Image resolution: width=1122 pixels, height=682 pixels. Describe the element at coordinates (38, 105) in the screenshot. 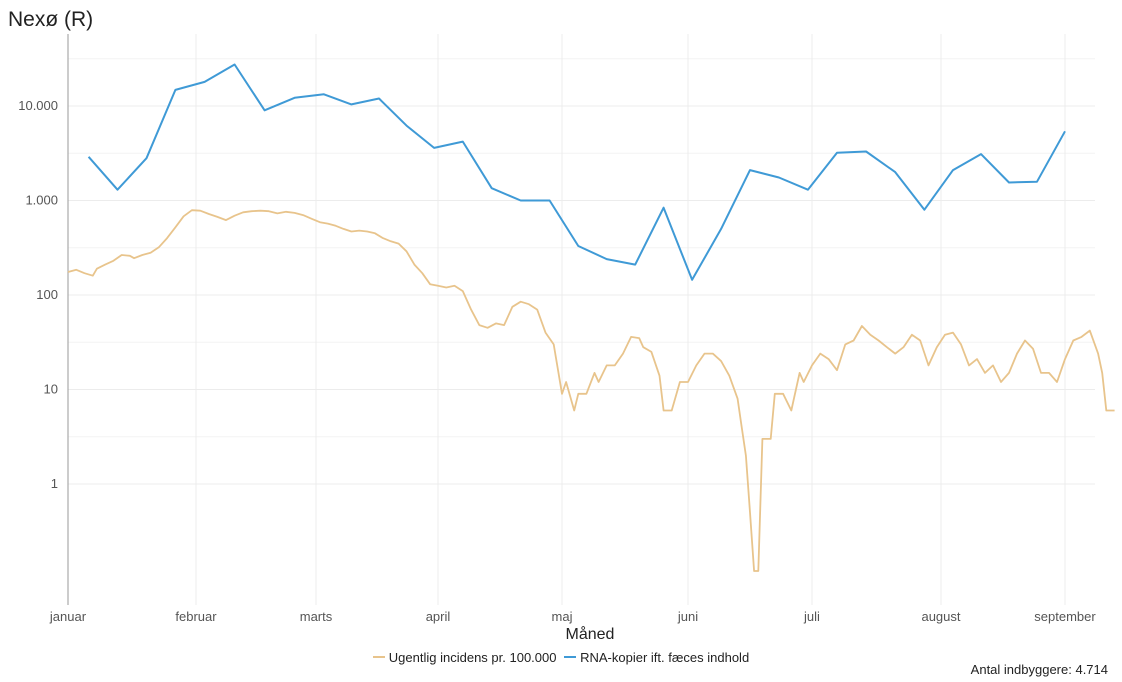

I see `y-tick-label: 10.000` at that location.